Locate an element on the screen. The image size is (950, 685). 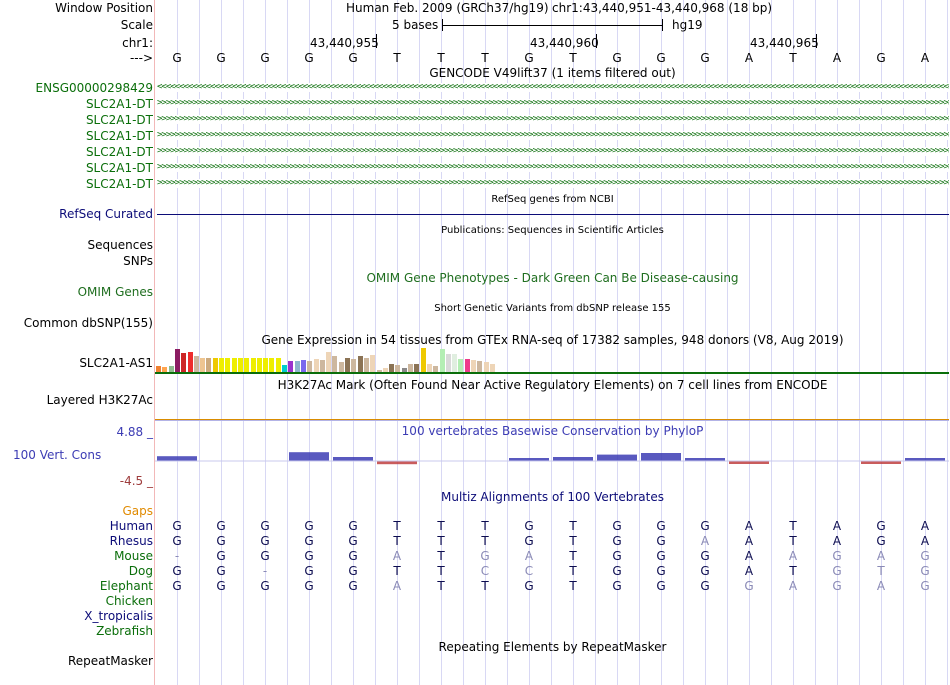
species-label: Chicken is located at coordinates (129, 601).